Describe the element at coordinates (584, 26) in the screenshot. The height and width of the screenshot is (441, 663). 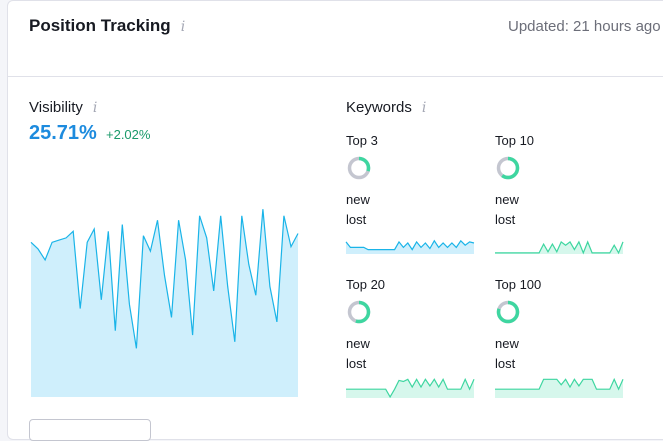
I see `updated-timestamp: Updated: 21 hours ago` at that location.